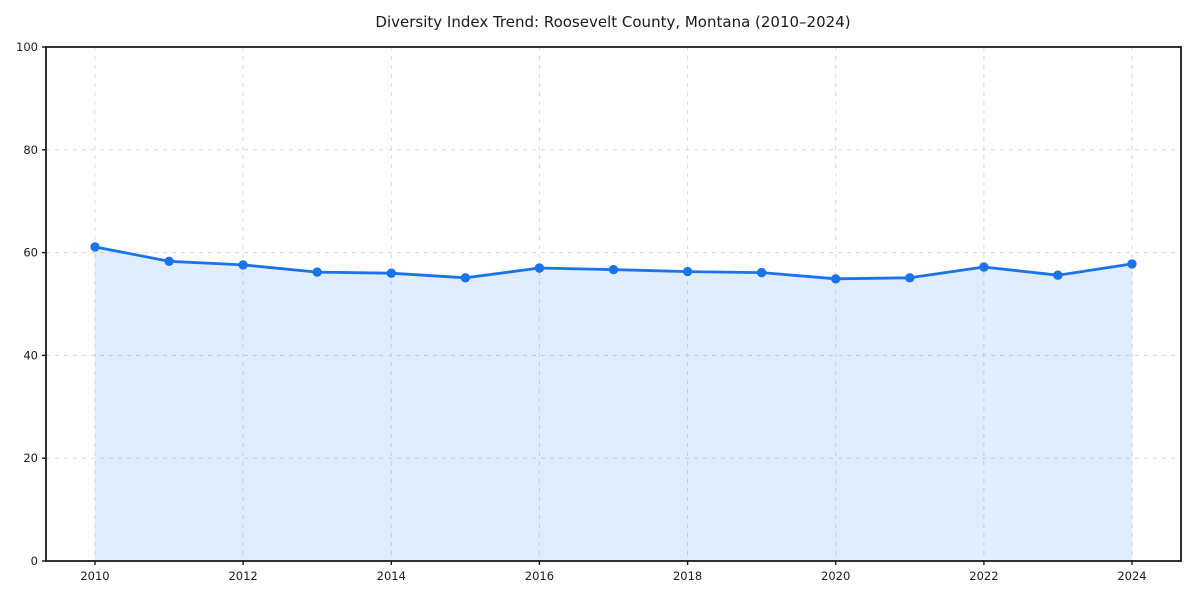 This screenshot has width=1200, height=600. I want to click on y-tick-label: 20, so click(30, 458).